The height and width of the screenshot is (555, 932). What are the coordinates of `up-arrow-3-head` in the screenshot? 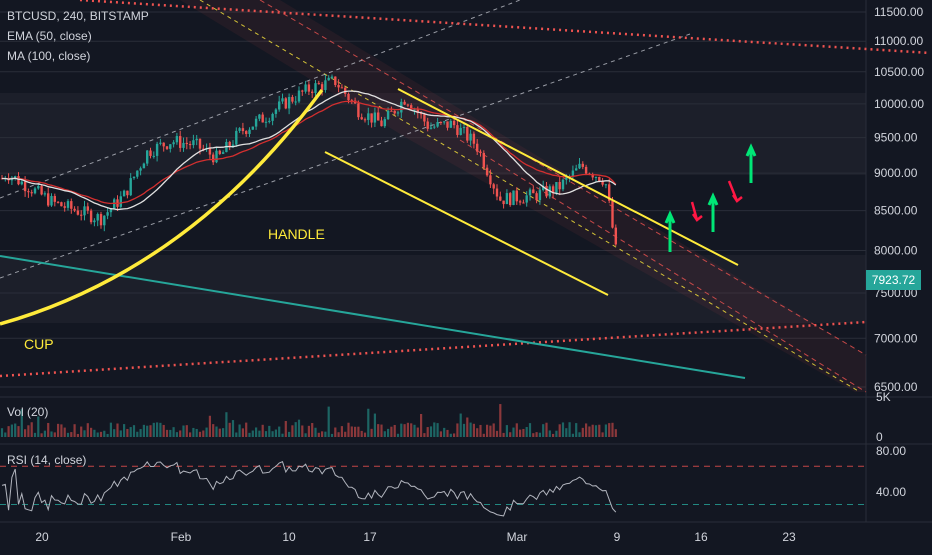 It's located at (751, 150).